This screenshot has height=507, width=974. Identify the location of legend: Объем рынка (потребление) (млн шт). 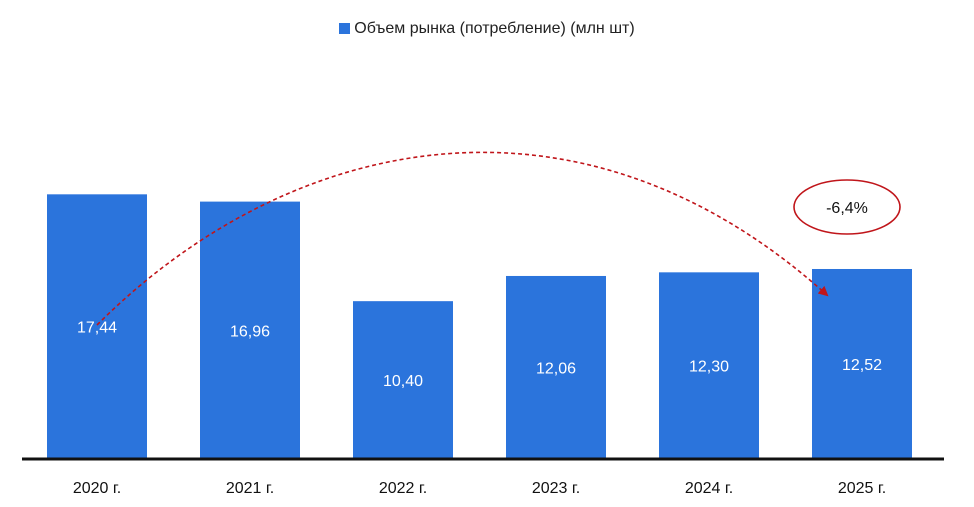
(487, 29).